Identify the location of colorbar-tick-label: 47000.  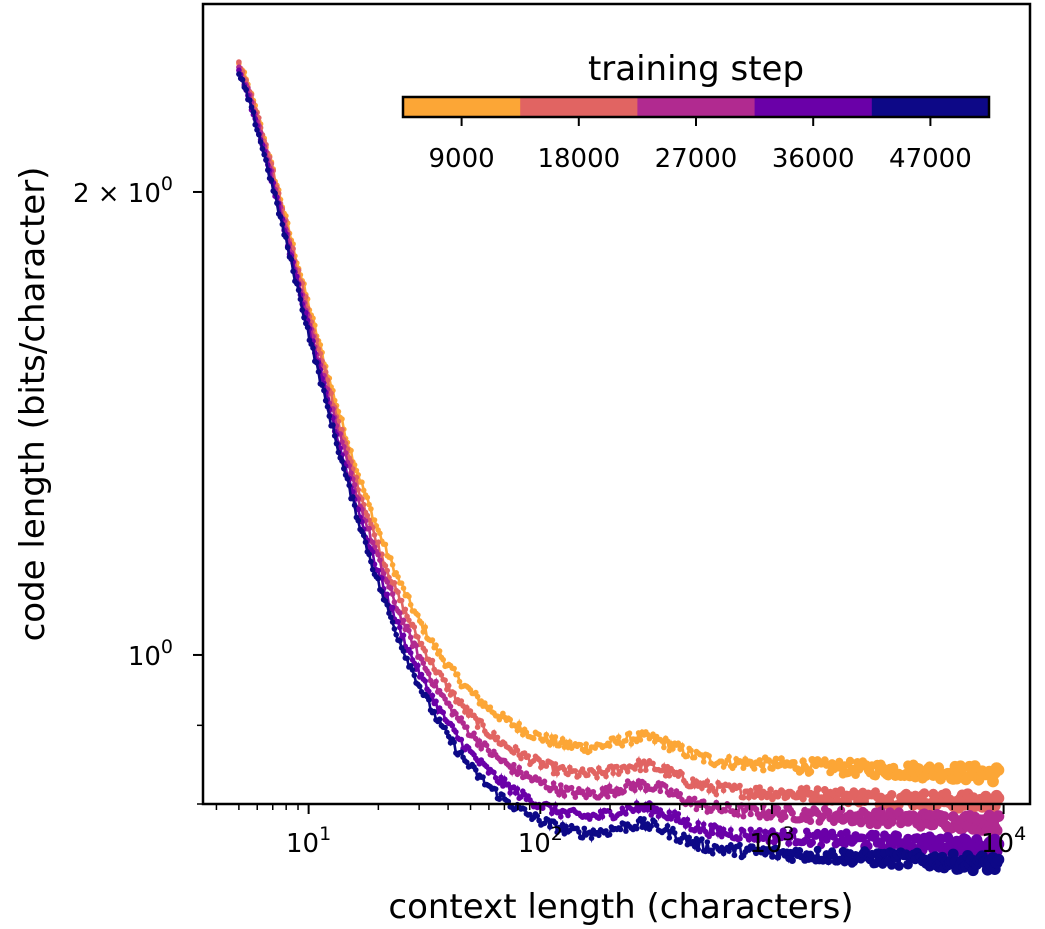
(930, 159).